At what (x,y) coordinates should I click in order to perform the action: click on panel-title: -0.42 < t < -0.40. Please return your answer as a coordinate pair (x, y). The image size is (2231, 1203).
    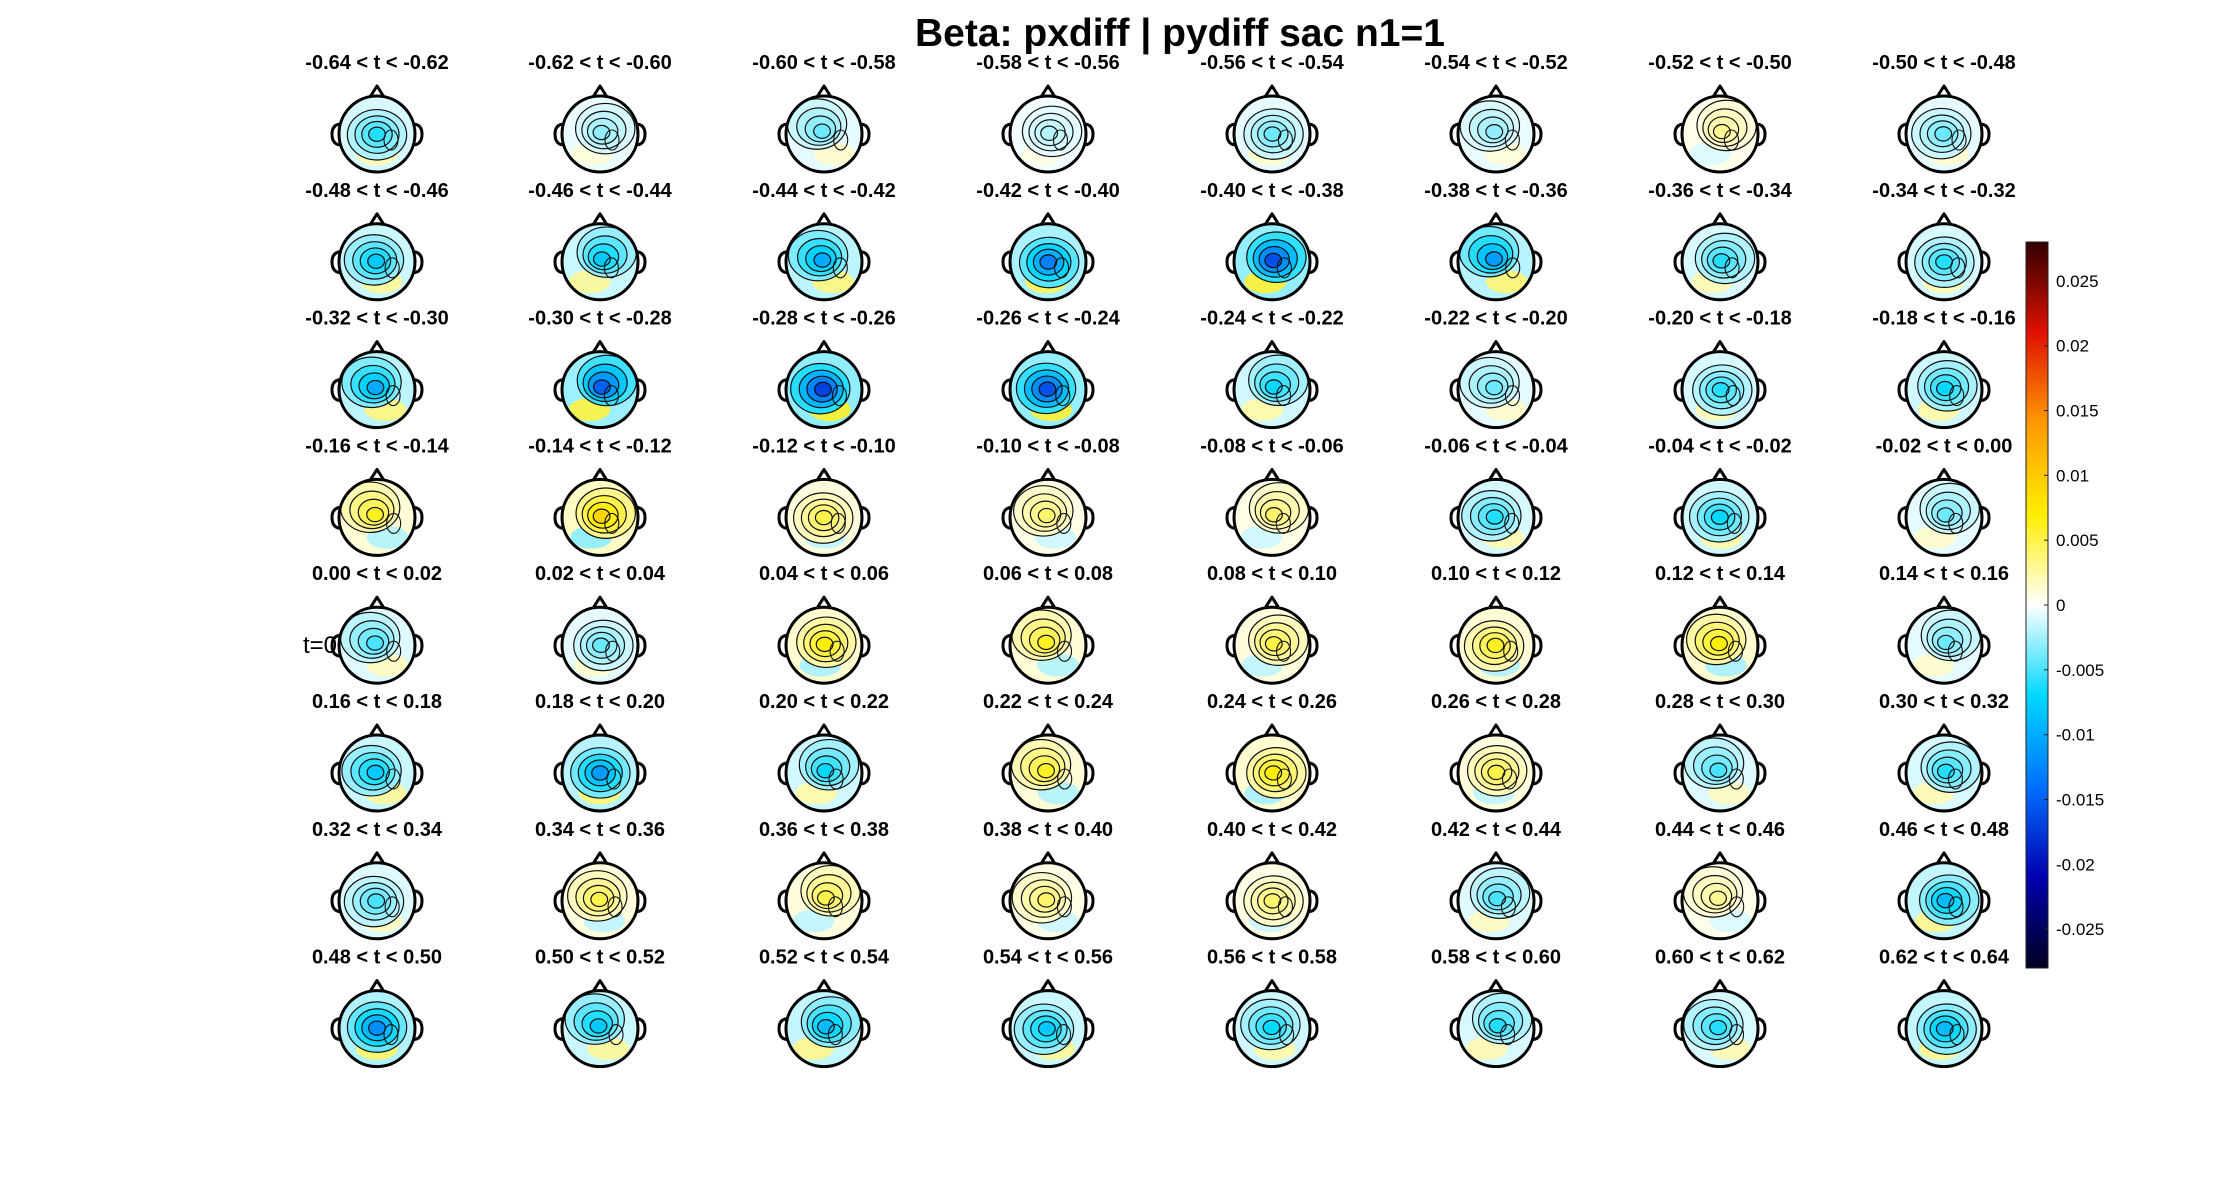
    Looking at the image, I should click on (1047, 191).